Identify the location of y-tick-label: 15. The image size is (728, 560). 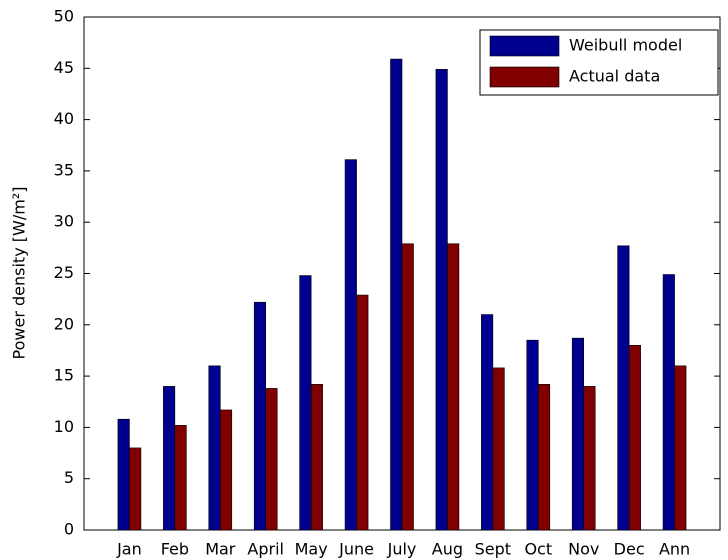
(64, 375).